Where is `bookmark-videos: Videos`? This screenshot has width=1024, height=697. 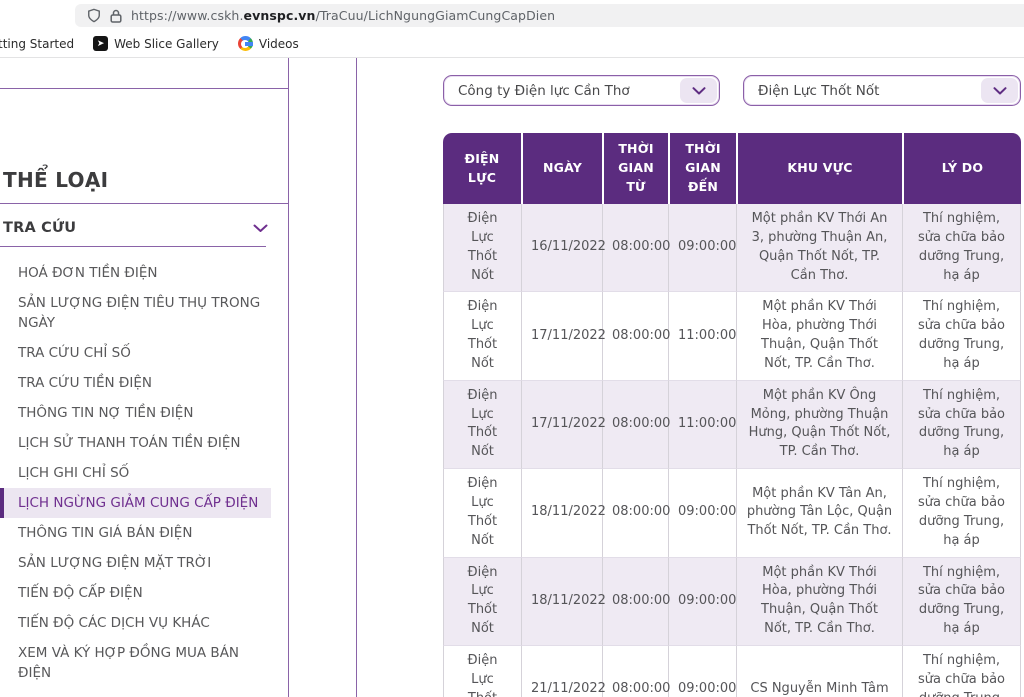
bookmark-videos: Videos is located at coordinates (268, 43).